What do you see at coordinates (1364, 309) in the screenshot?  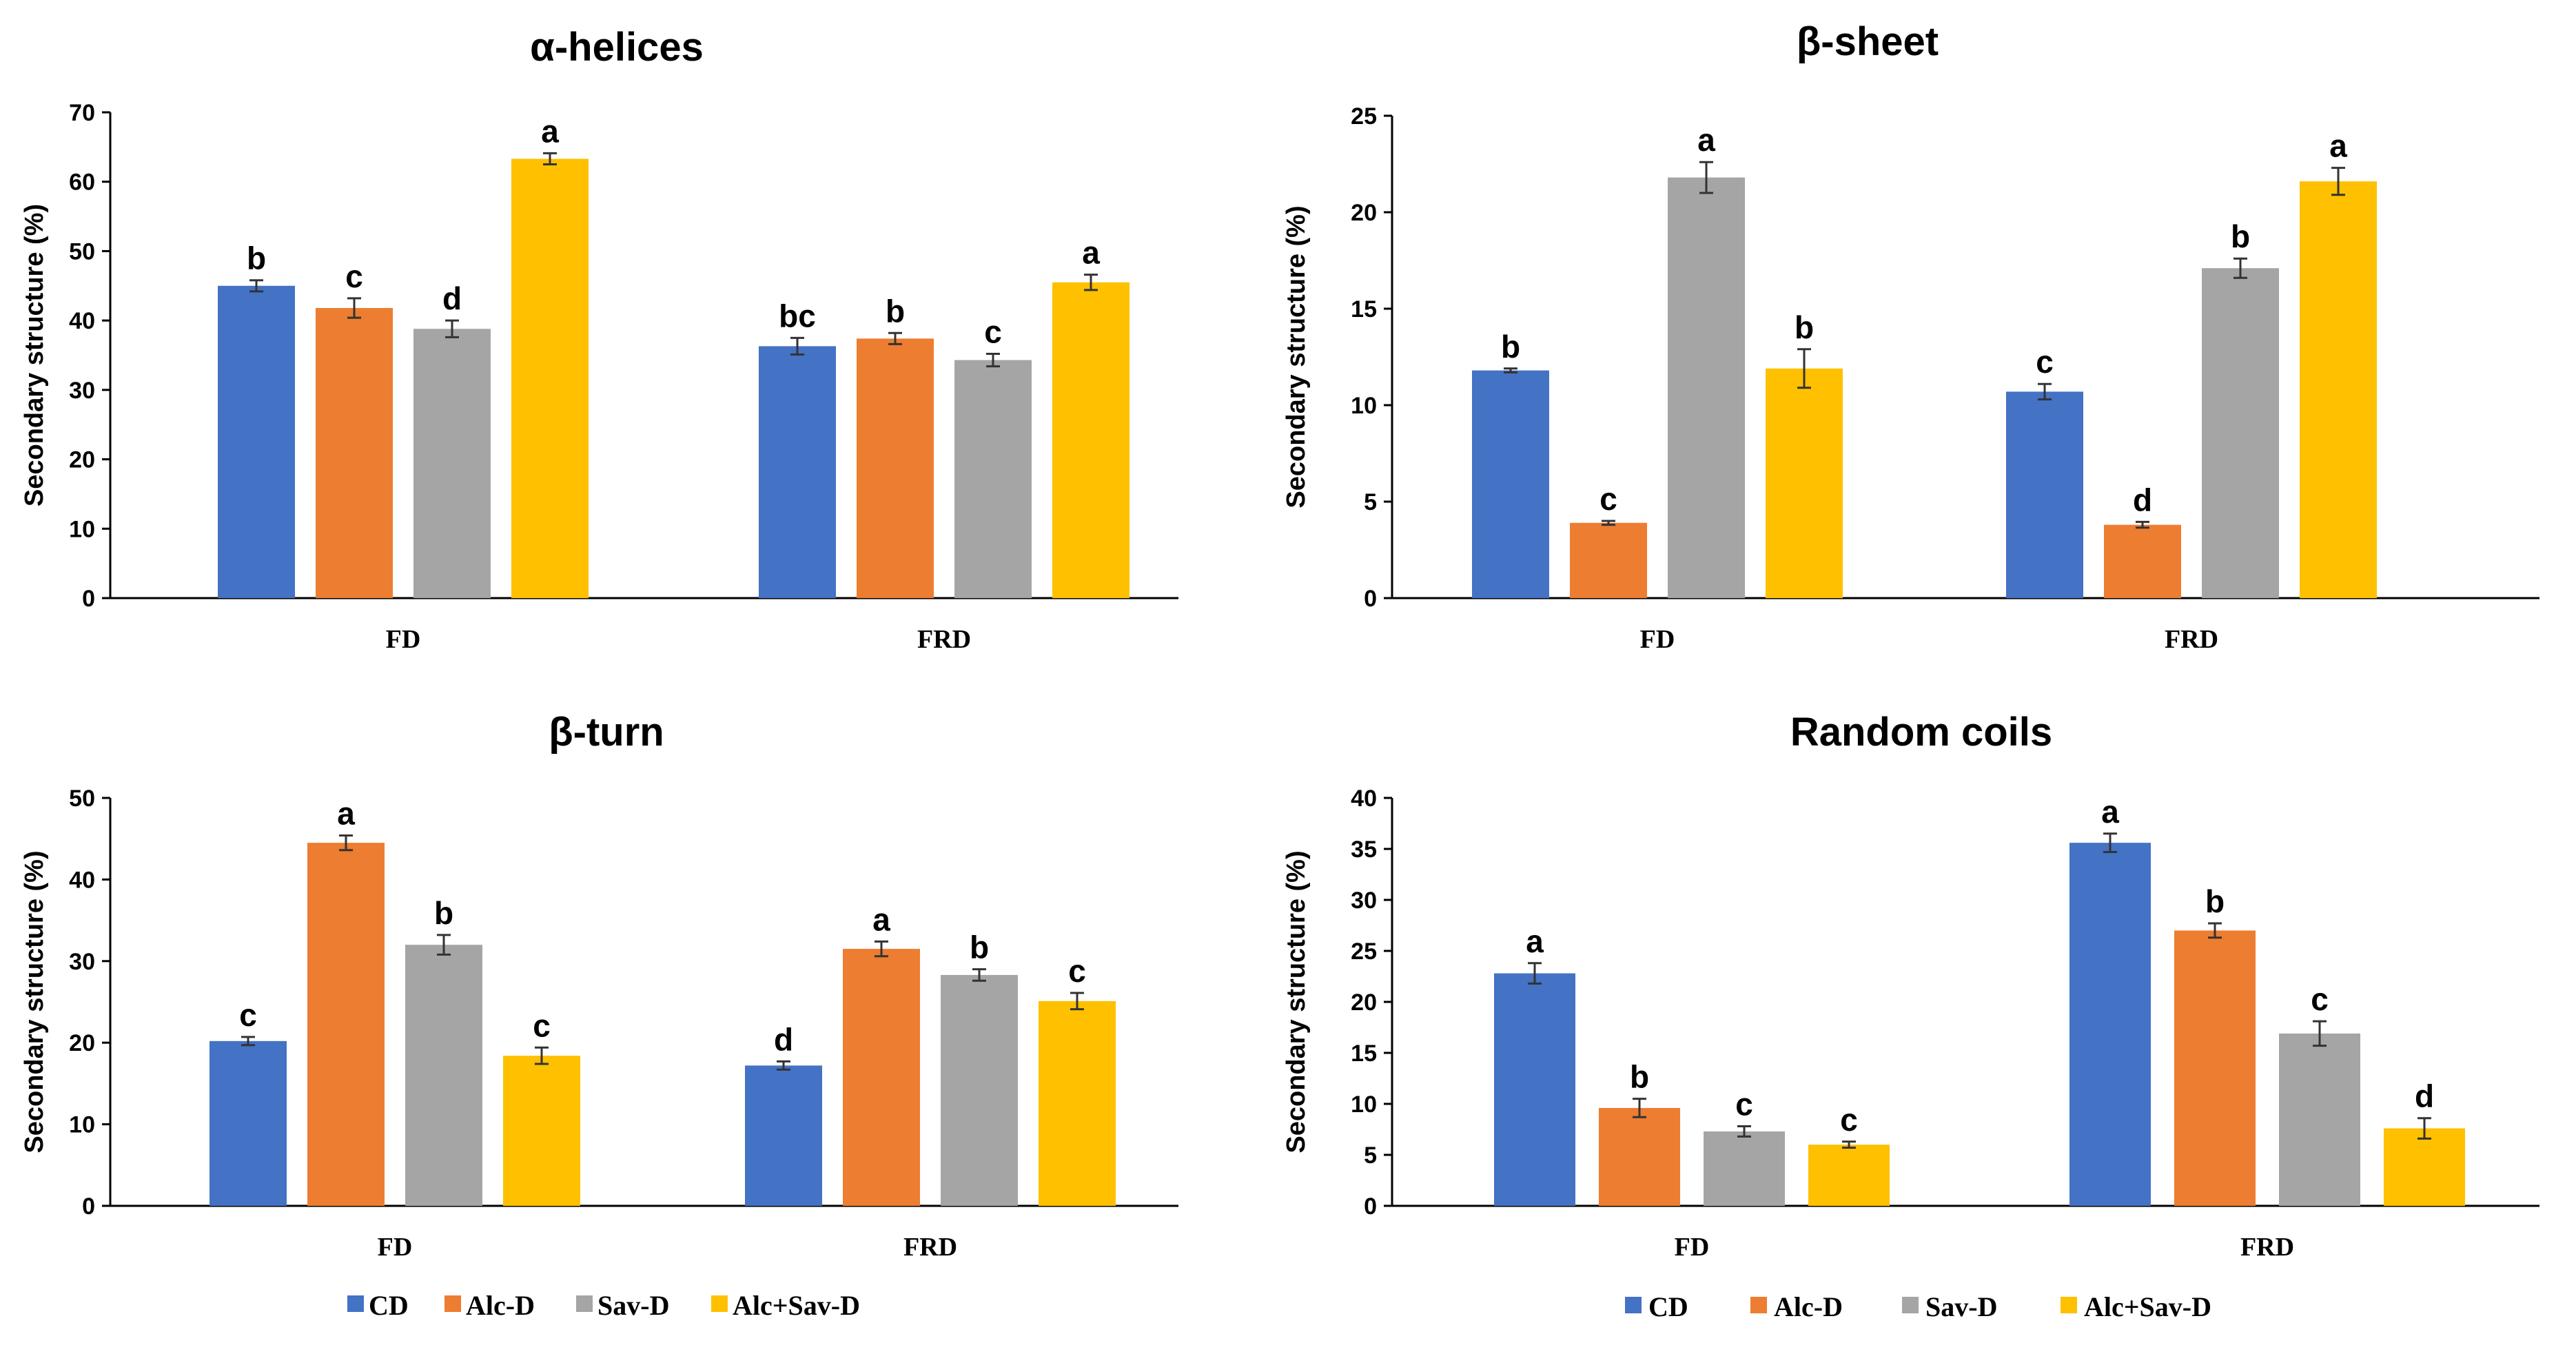 I see `y-tick-label: 15` at bounding box center [1364, 309].